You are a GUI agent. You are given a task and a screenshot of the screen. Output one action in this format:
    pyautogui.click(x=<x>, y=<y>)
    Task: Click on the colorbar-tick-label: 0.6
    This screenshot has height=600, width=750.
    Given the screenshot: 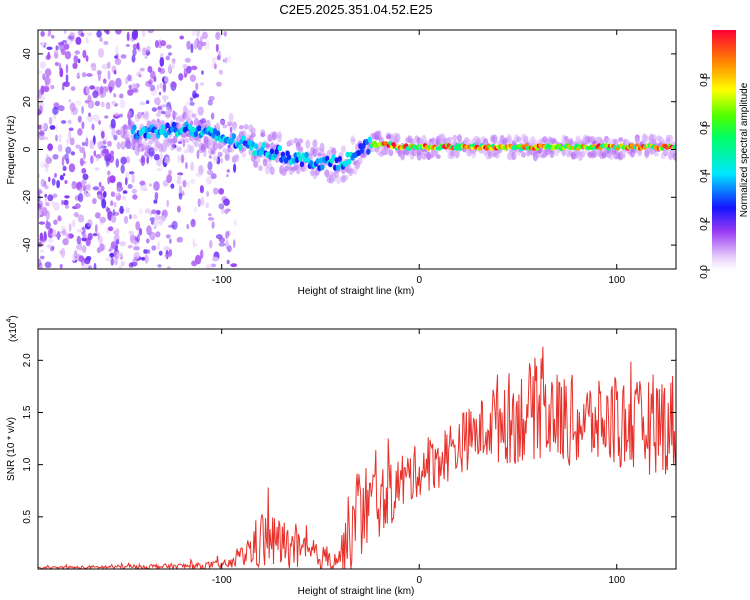 What is the action you would take?
    pyautogui.click(x=704, y=128)
    